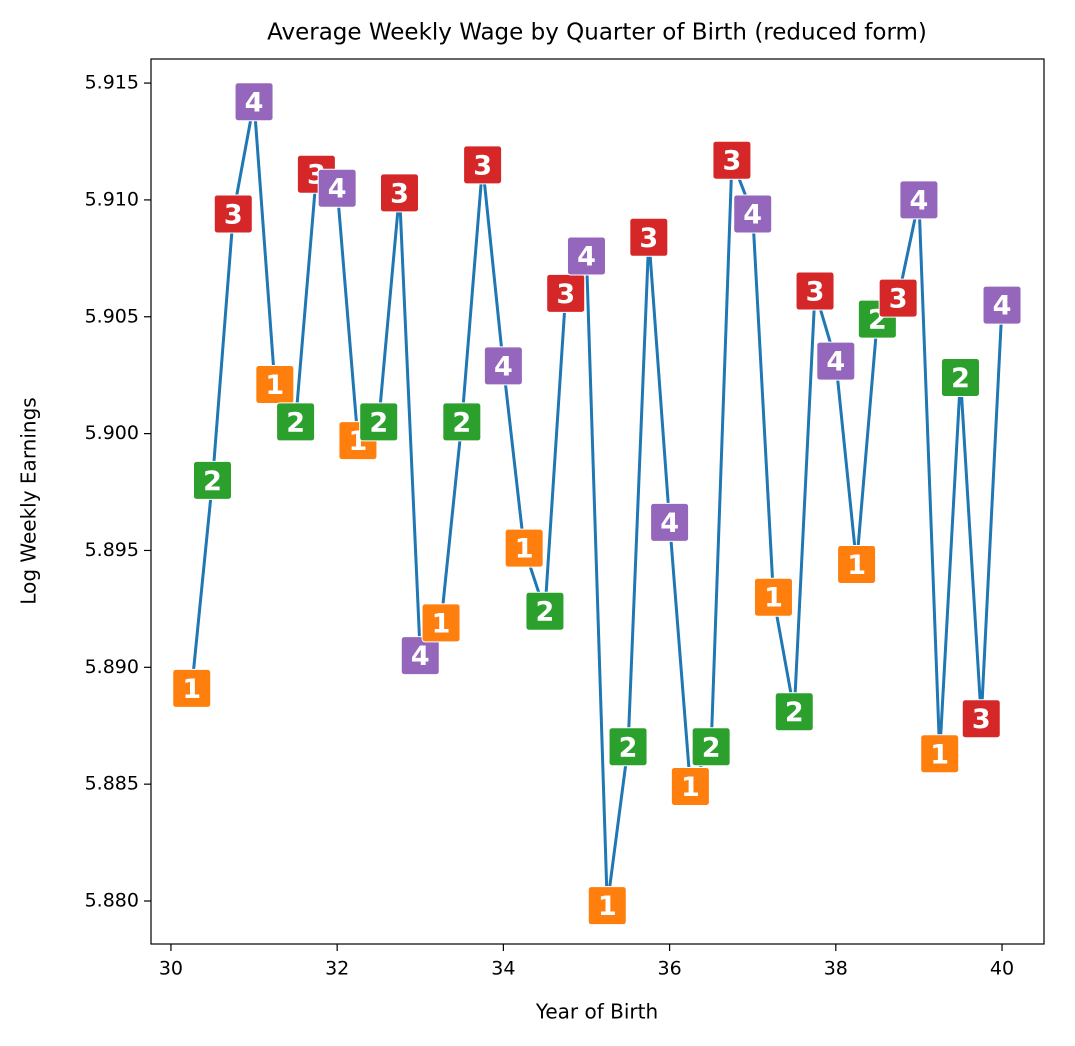  Describe the element at coordinates (112, 316) in the screenshot. I see `y-tick-label: 5.905` at that location.